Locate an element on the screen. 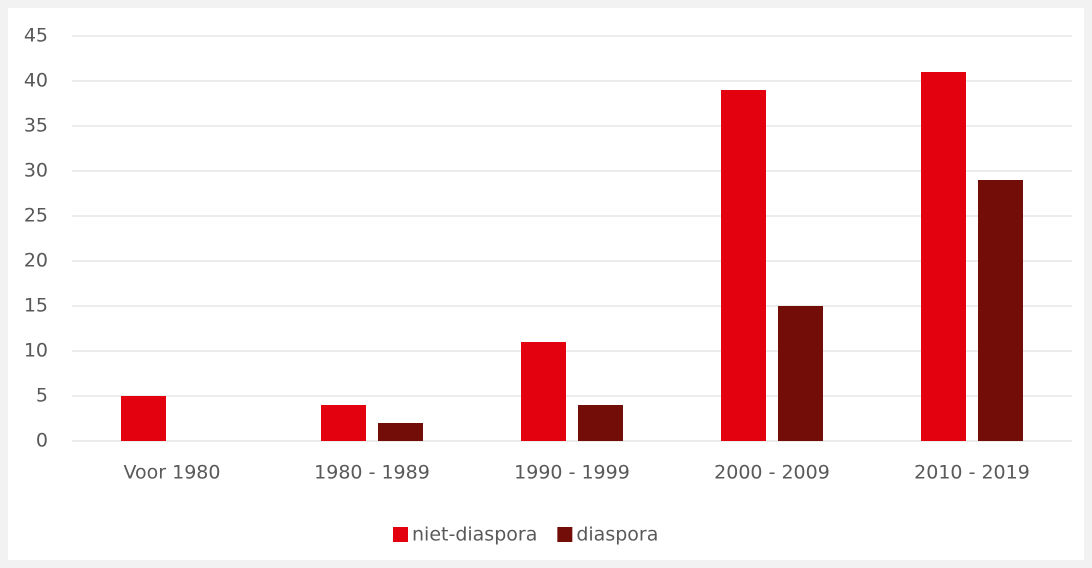 This screenshot has width=1092, height=568. y-tick-label: 10 is located at coordinates (36, 351).